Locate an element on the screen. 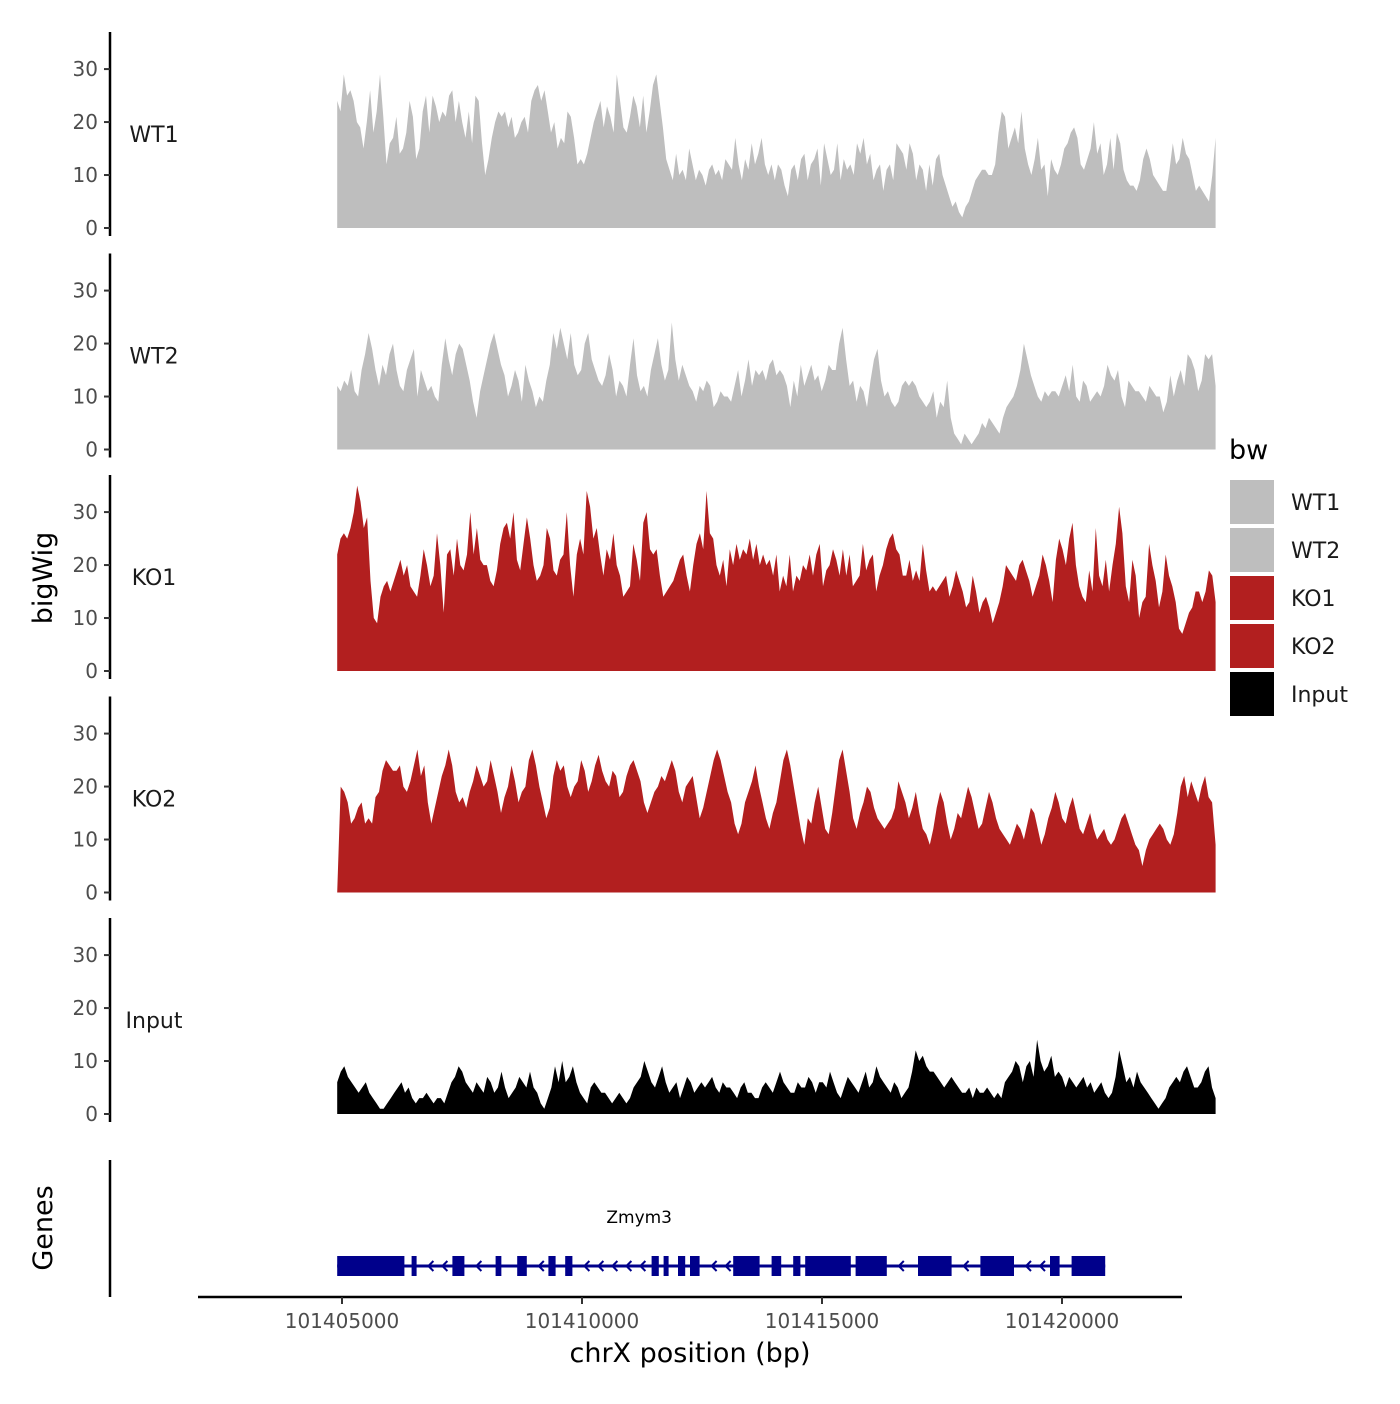 The image size is (1400, 1404). track-label-ko2: KO2 is located at coordinates (154, 800).